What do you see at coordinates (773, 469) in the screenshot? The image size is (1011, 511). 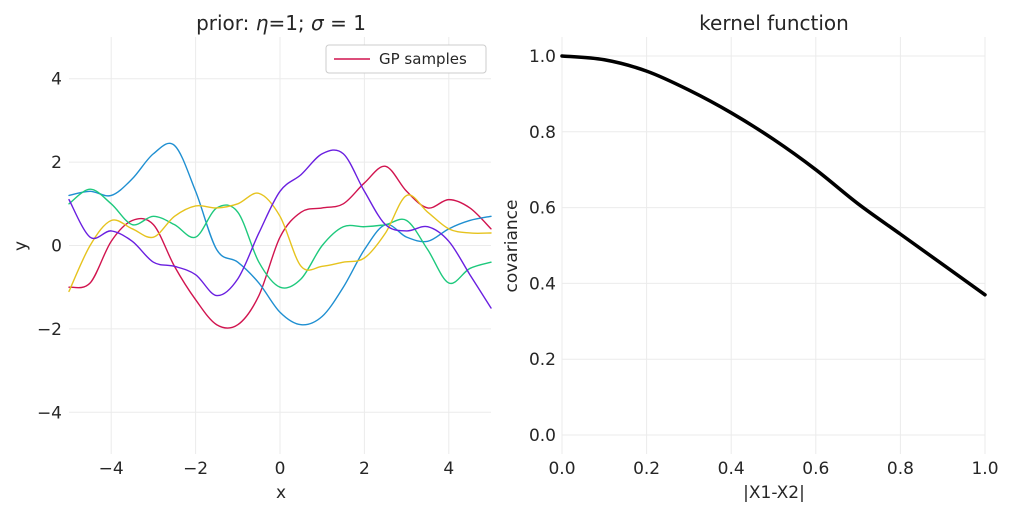 I see `right-x-ticks: 0.0 0.2 0.4 0.6 0.8 1.0` at bounding box center [773, 469].